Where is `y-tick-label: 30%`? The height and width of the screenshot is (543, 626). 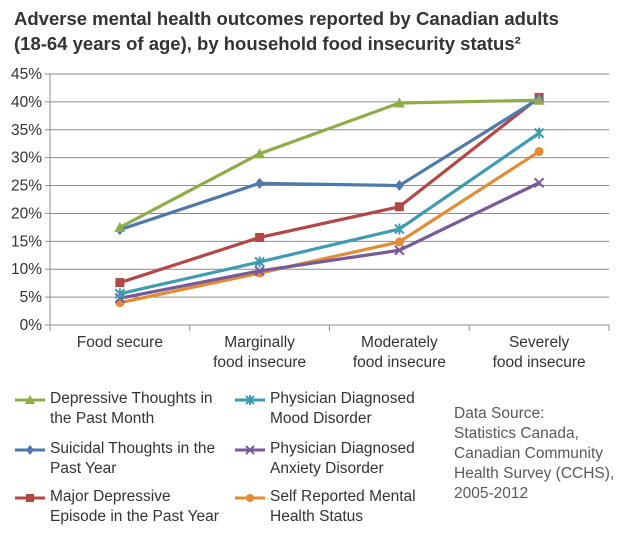 y-tick-label: 30% is located at coordinates (26, 158).